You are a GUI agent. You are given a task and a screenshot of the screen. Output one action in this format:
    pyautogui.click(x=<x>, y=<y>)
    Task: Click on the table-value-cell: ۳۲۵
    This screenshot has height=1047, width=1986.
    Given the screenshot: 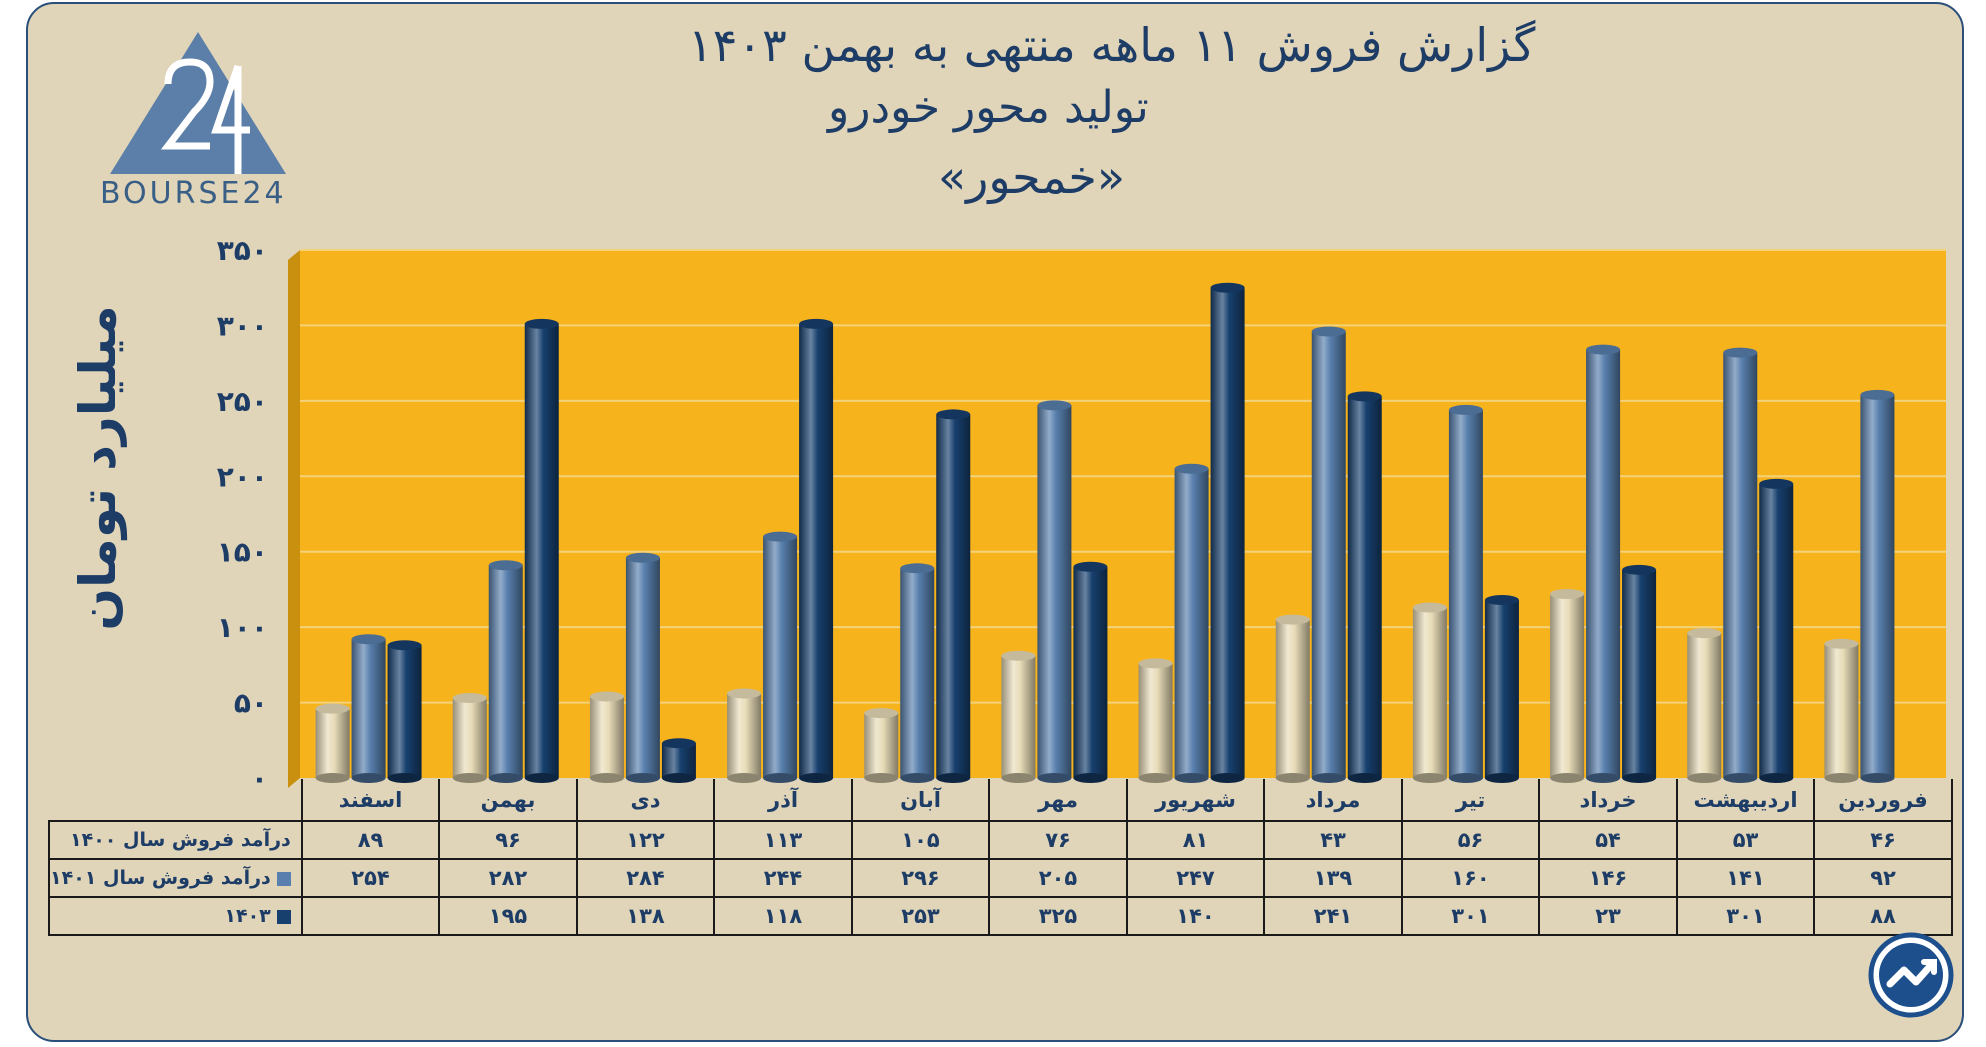 What is the action you would take?
    pyautogui.click(x=1058, y=916)
    